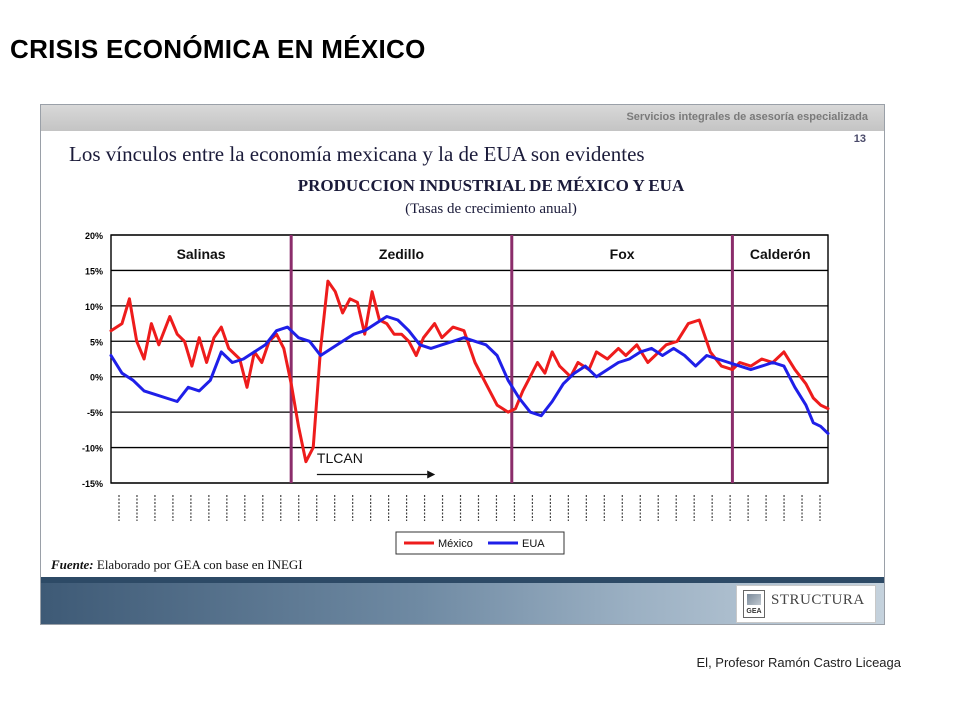  Describe the element at coordinates (92, 449) in the screenshot. I see `y-tick-label: -10%` at that location.